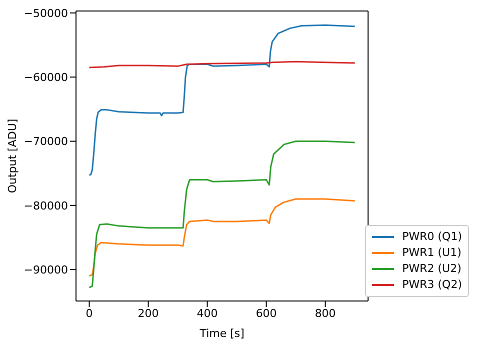  I want to click on legend-label: PWR3 (Q2), so click(432, 285).